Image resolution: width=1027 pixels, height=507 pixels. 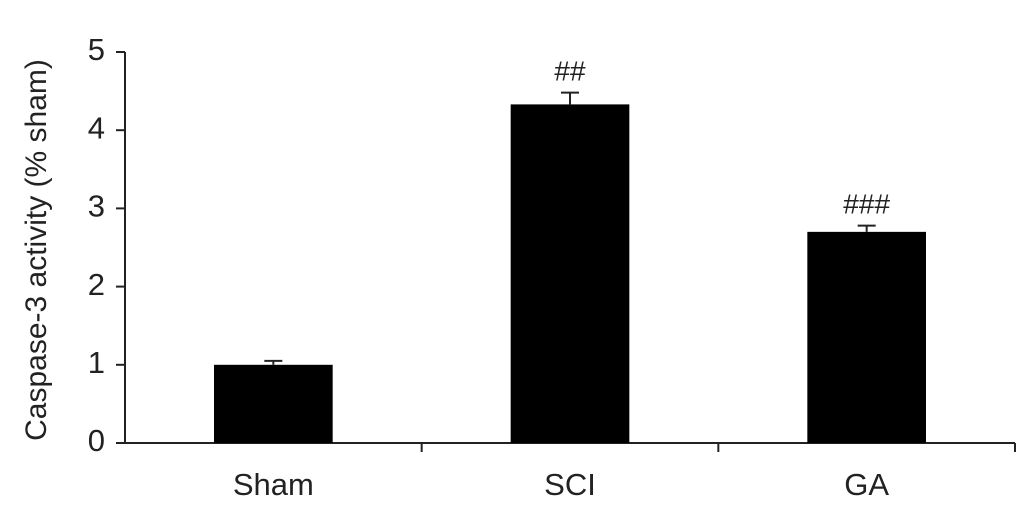 I want to click on y-tick-label: 2, so click(x=96, y=284).